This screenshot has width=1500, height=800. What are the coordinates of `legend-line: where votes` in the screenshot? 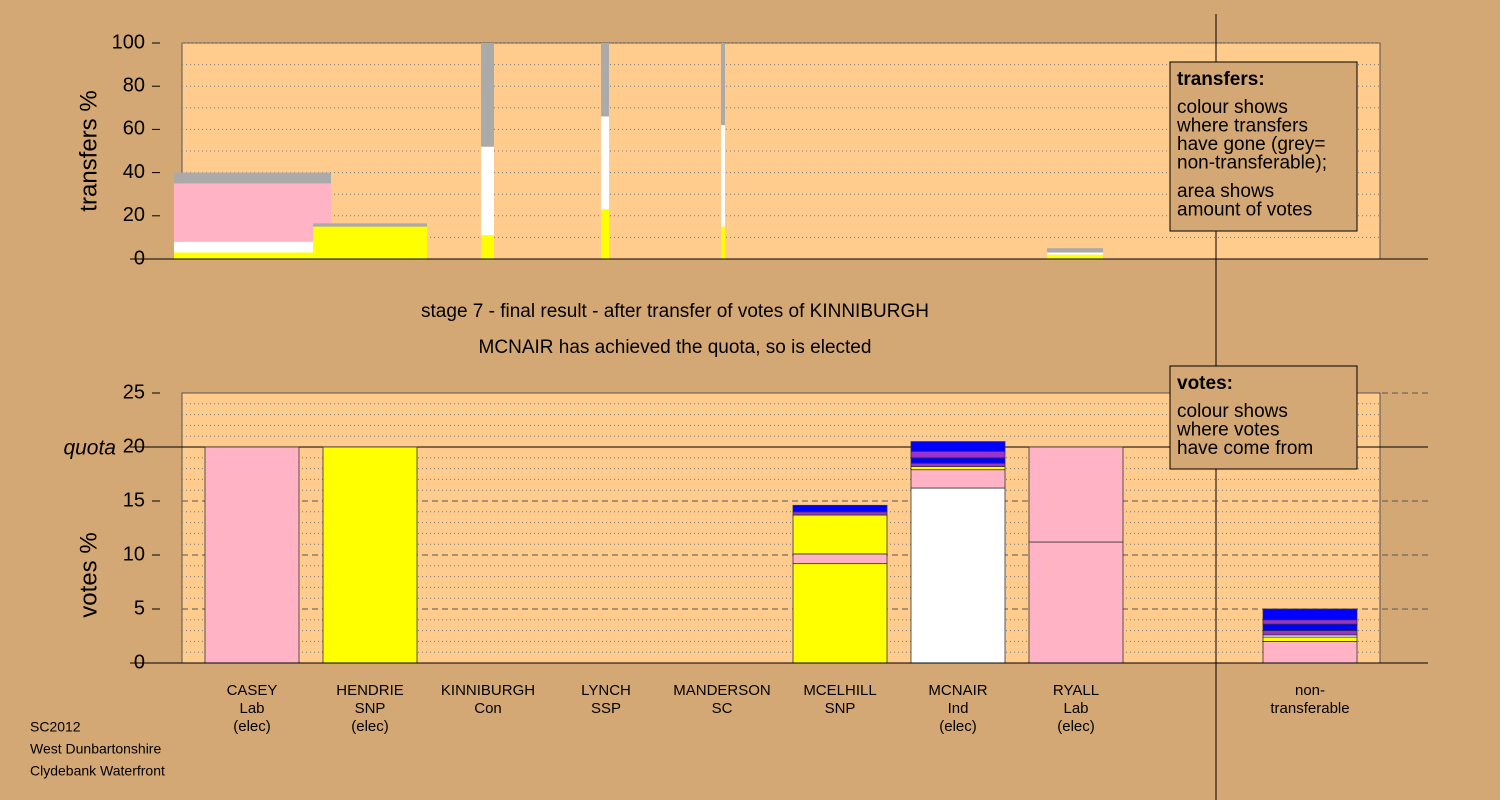 It's located at (1227, 430).